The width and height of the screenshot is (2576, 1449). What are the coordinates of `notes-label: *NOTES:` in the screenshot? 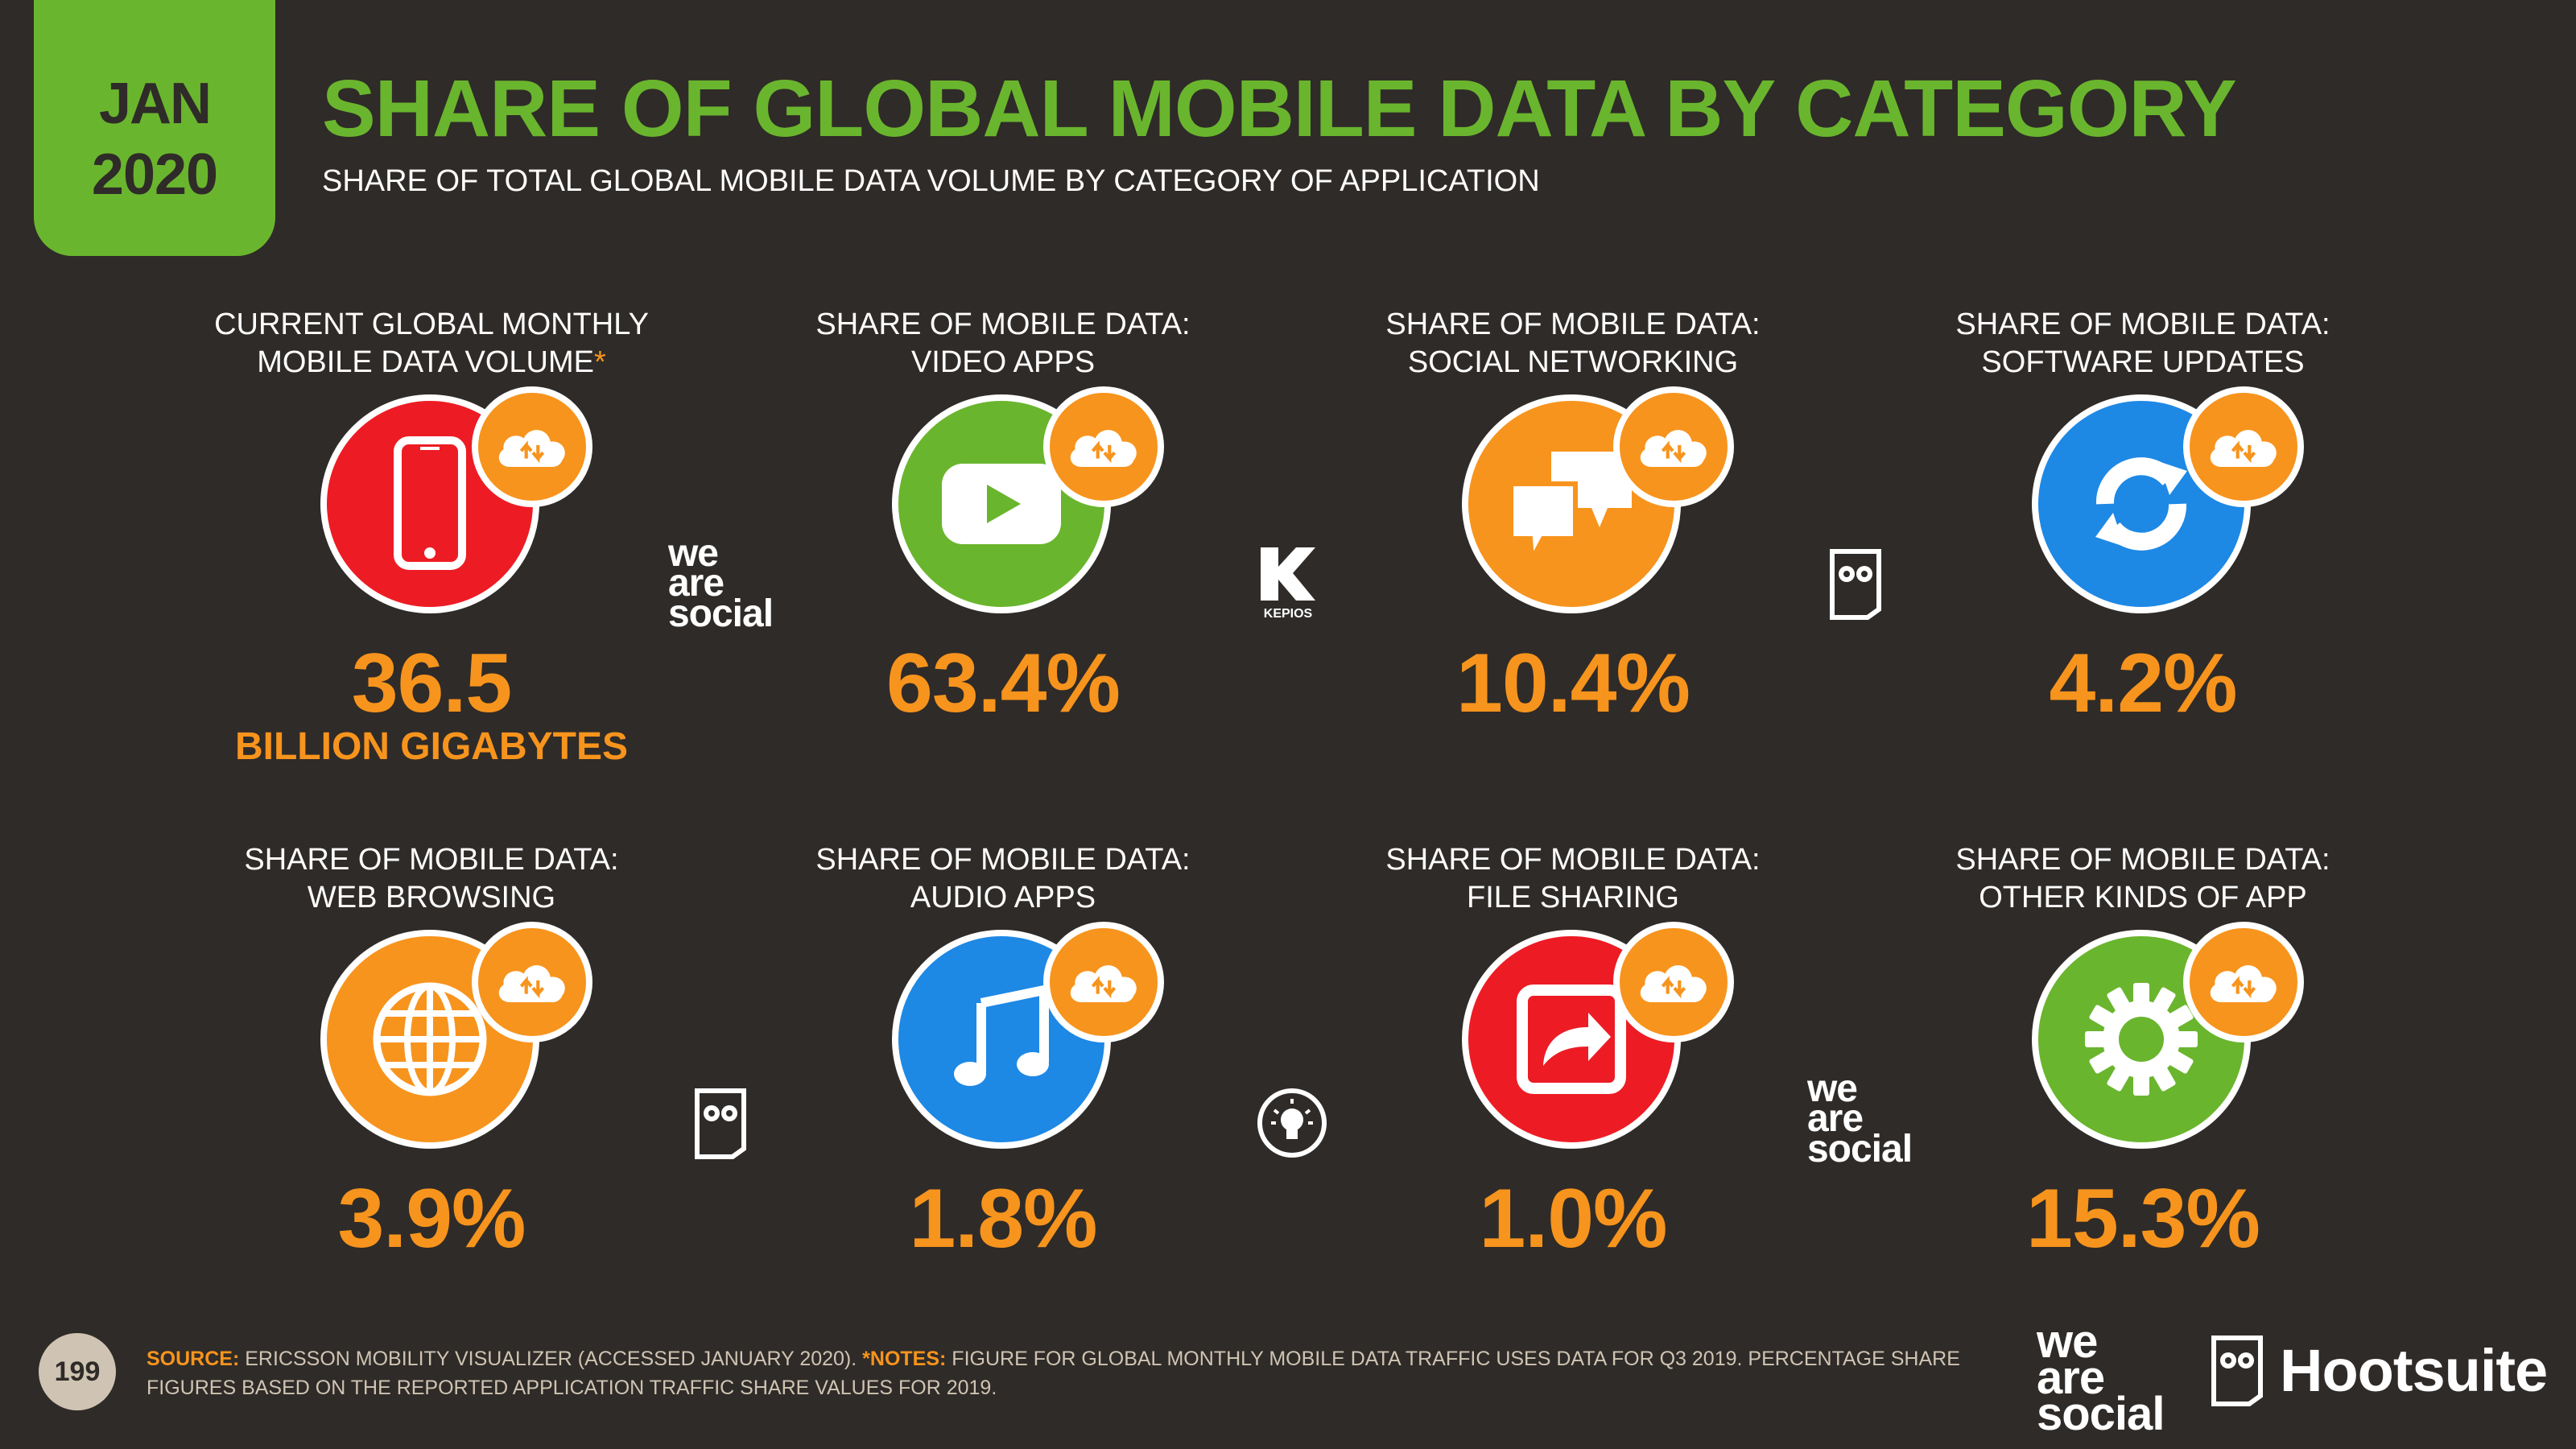 It's located at (904, 1359).